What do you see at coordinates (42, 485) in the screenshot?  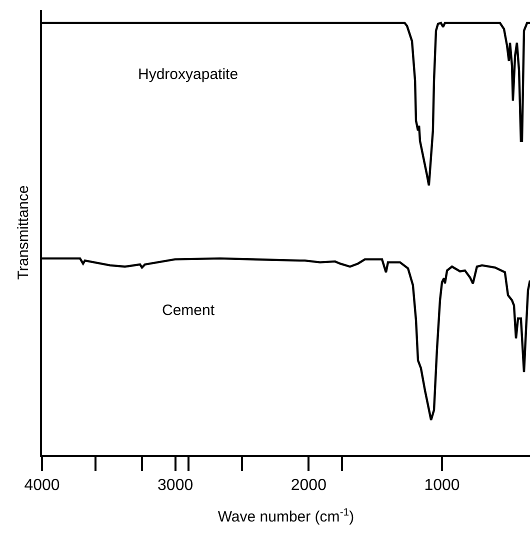 I see `x-tick-label: 4000` at bounding box center [42, 485].